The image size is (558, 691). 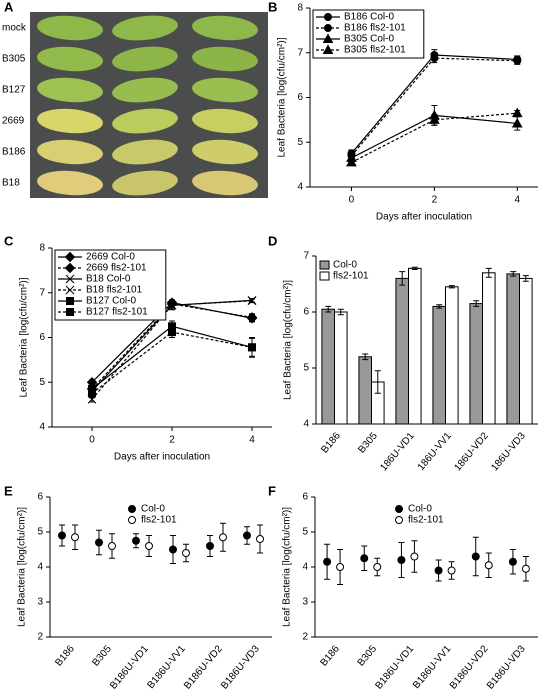 I want to click on row-label: B18, so click(x=11, y=183).